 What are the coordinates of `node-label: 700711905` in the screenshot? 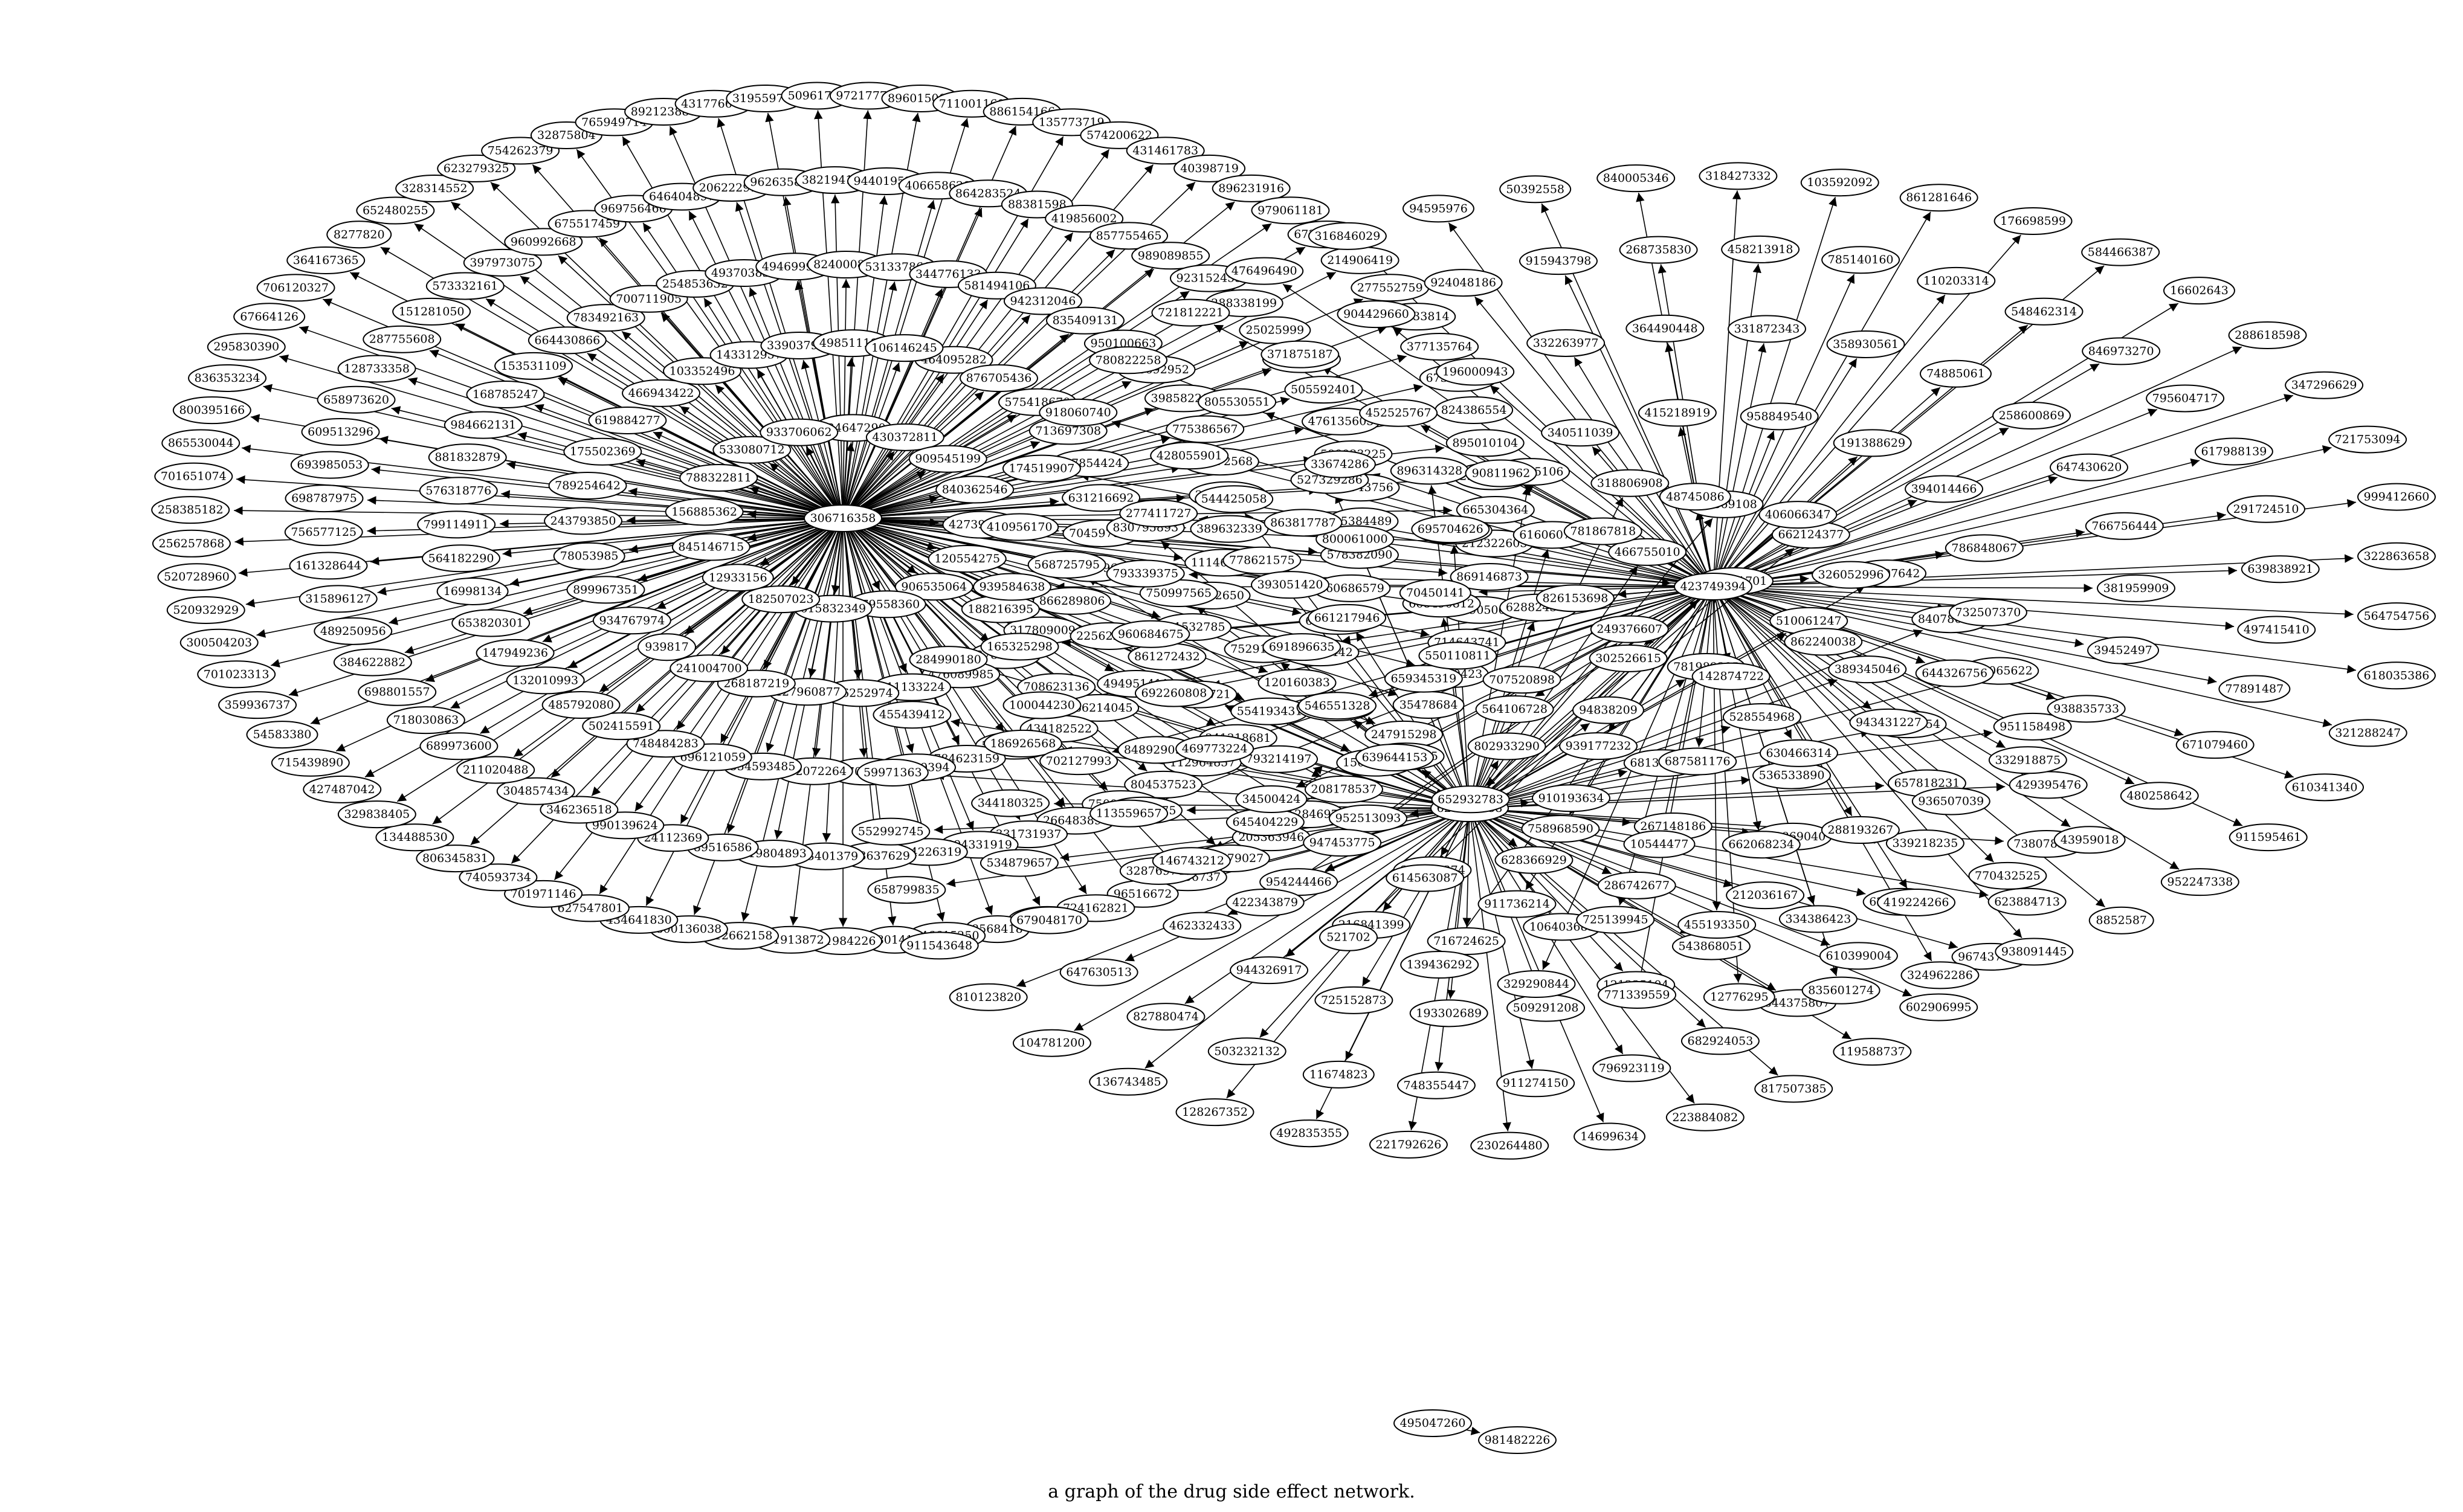 It's located at (649, 299).